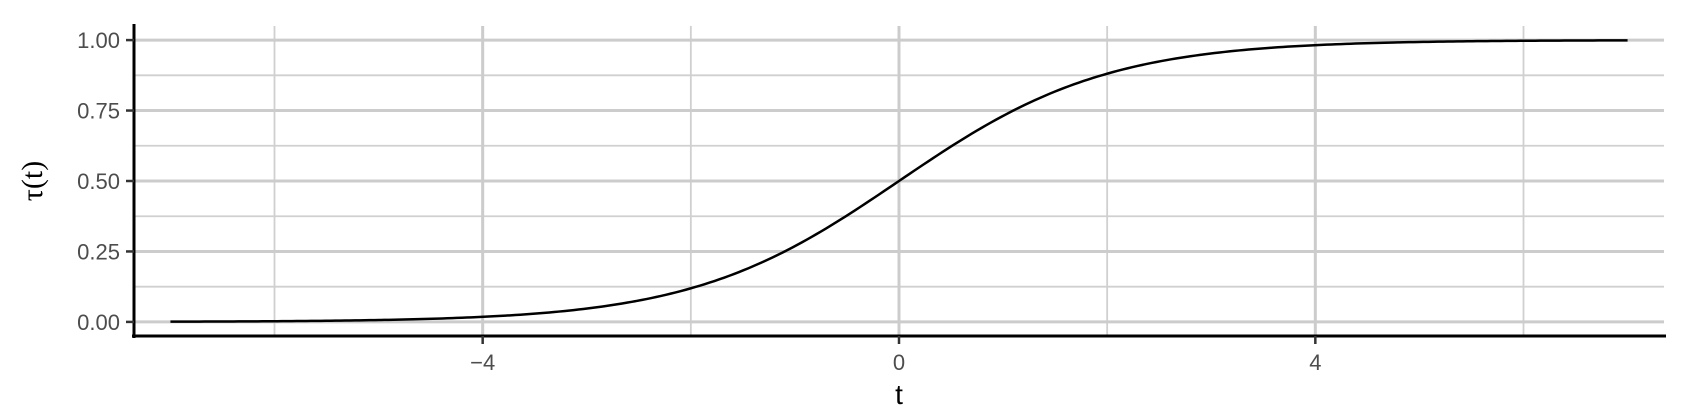  Describe the element at coordinates (32, 181) in the screenshot. I see `y-axis-title: τ(t)` at that location.